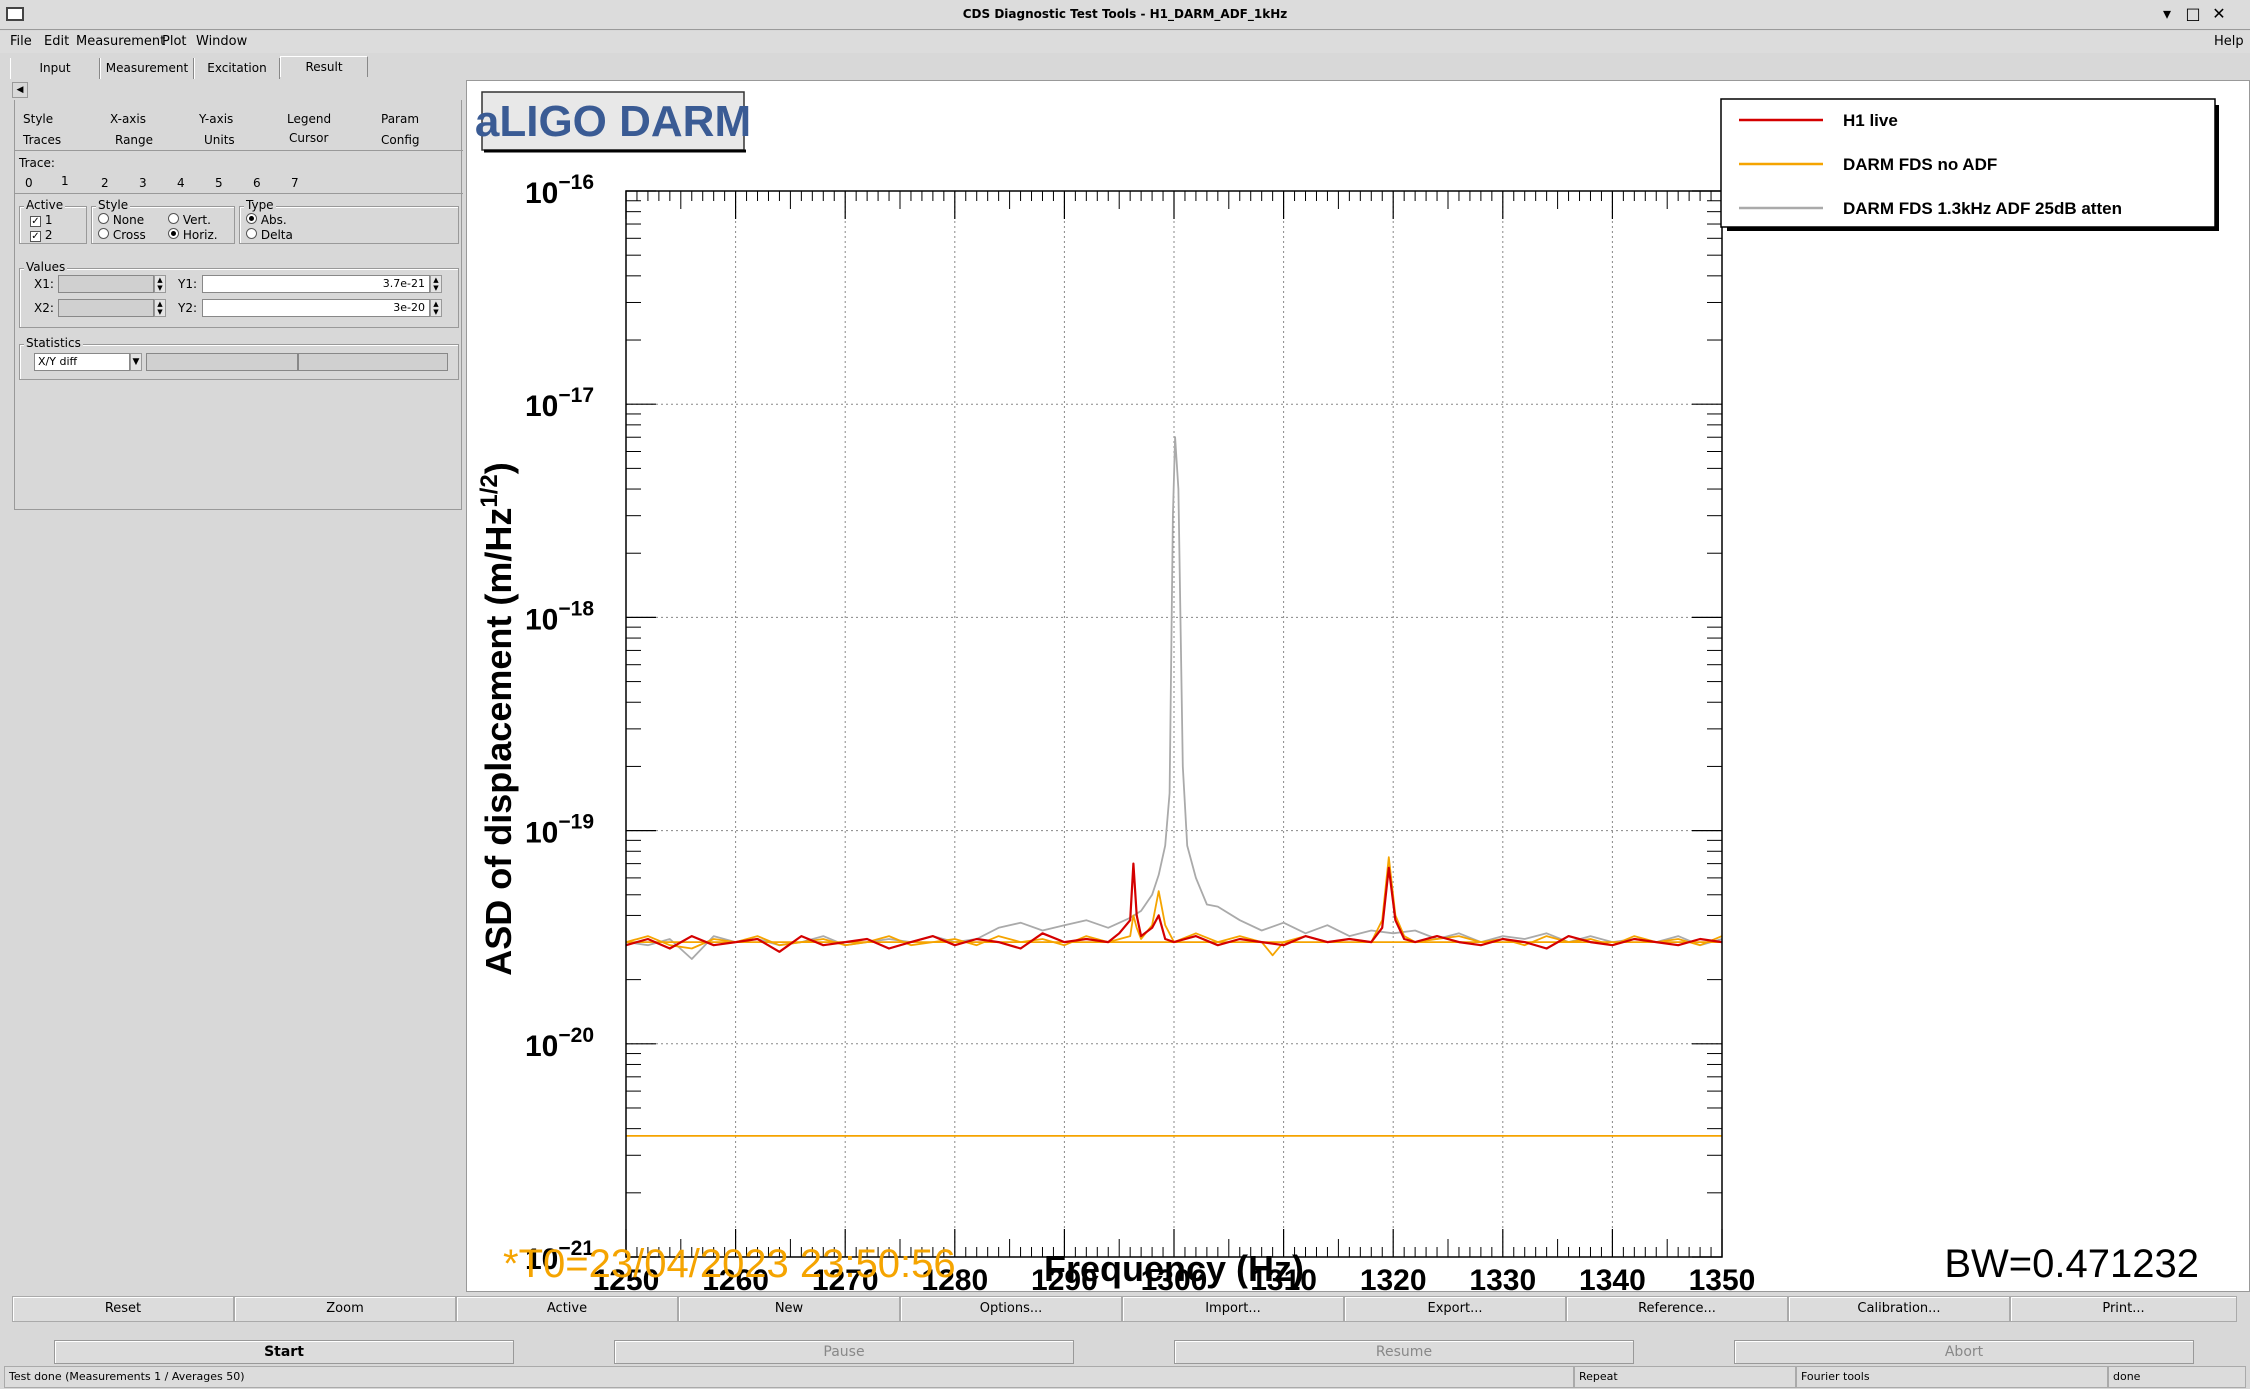  Describe the element at coordinates (1129, 68) in the screenshot. I see `main-tabs: Input Measurement Excitation Result` at that location.